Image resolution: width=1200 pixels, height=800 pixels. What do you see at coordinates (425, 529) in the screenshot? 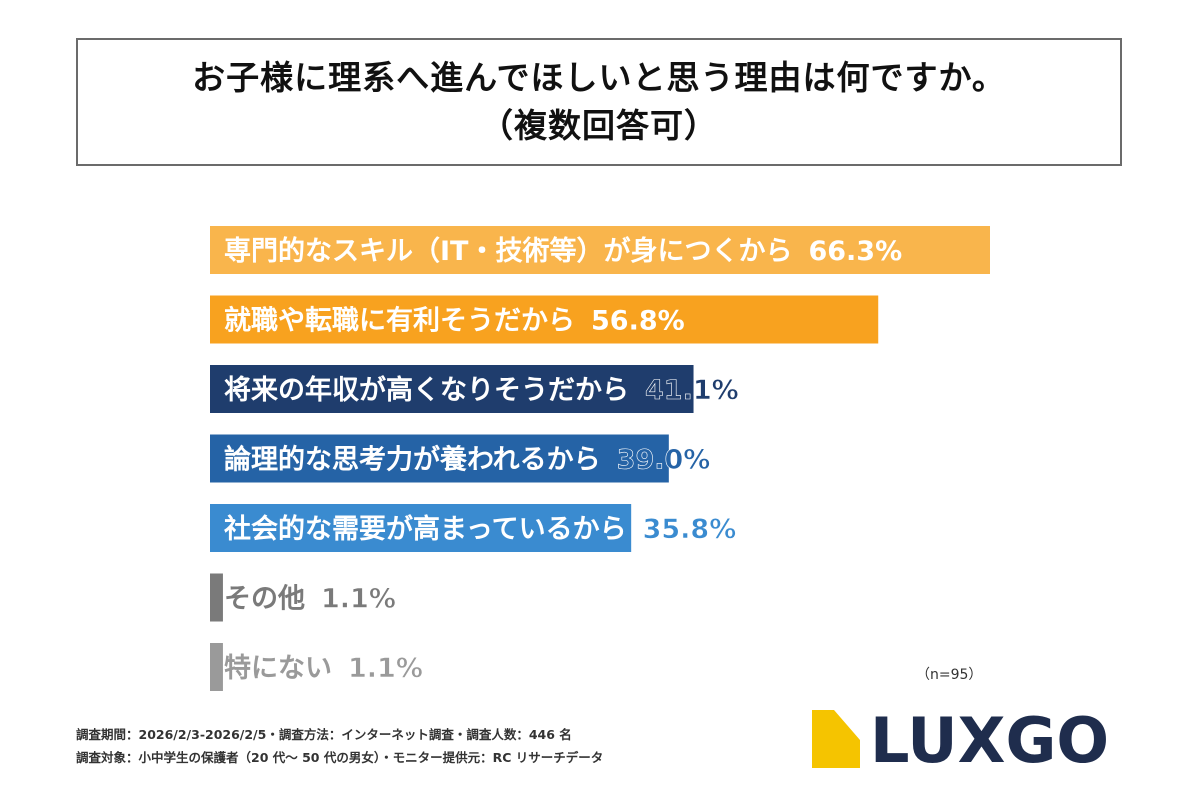
I see `category-label-text: 社会的な需要が高まっているから` at bounding box center [425, 529].